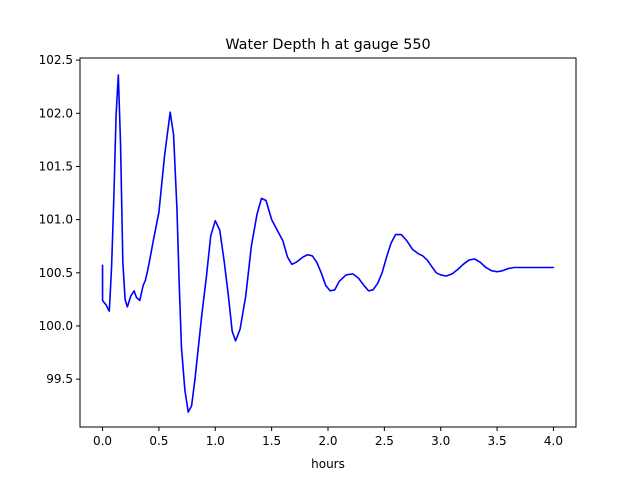 This screenshot has width=640, height=480. Describe the element at coordinates (271, 441) in the screenshot. I see `x-tick-label: 1.5` at that location.